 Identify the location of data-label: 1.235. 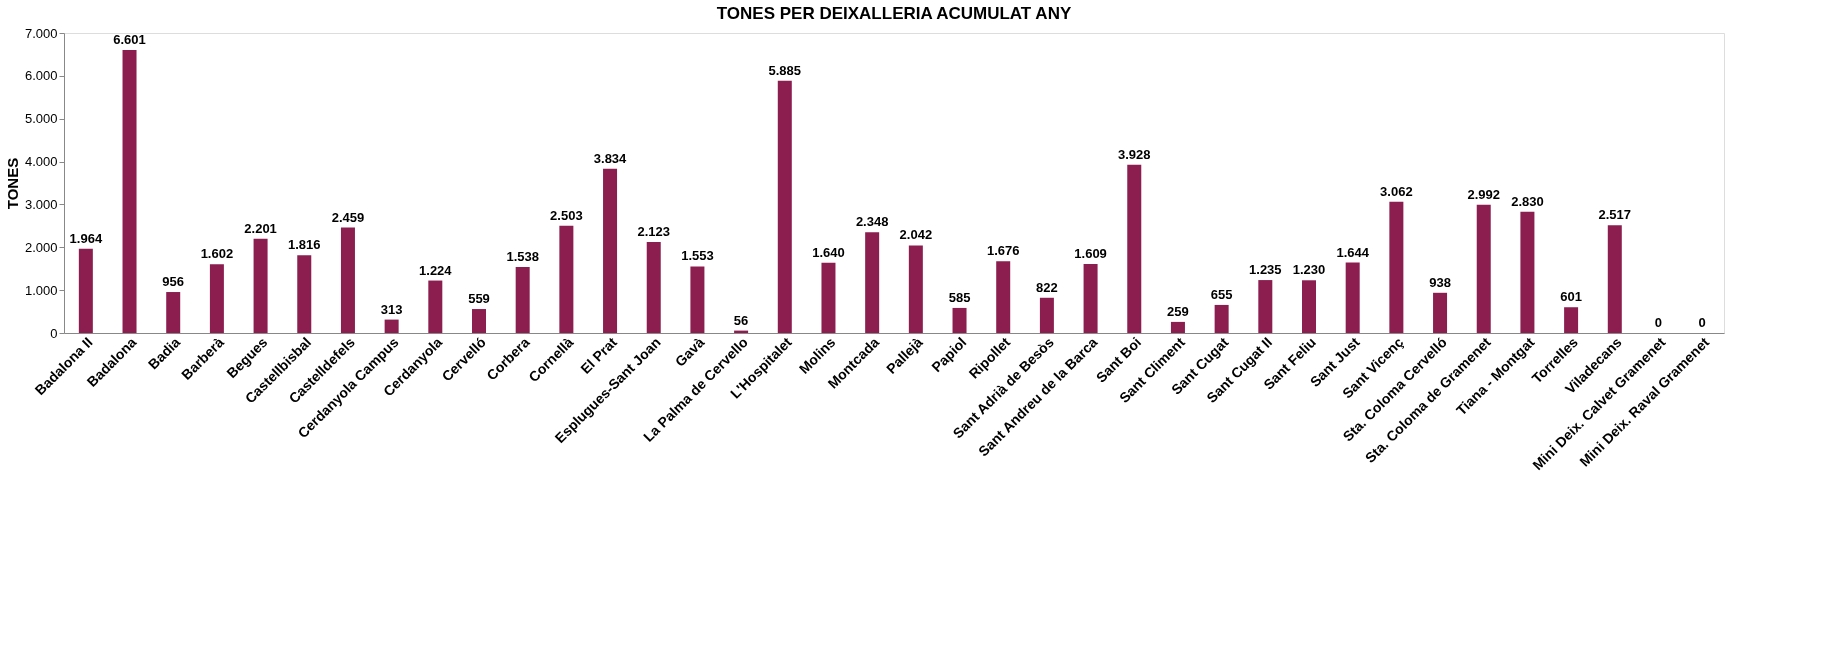
(1265, 270).